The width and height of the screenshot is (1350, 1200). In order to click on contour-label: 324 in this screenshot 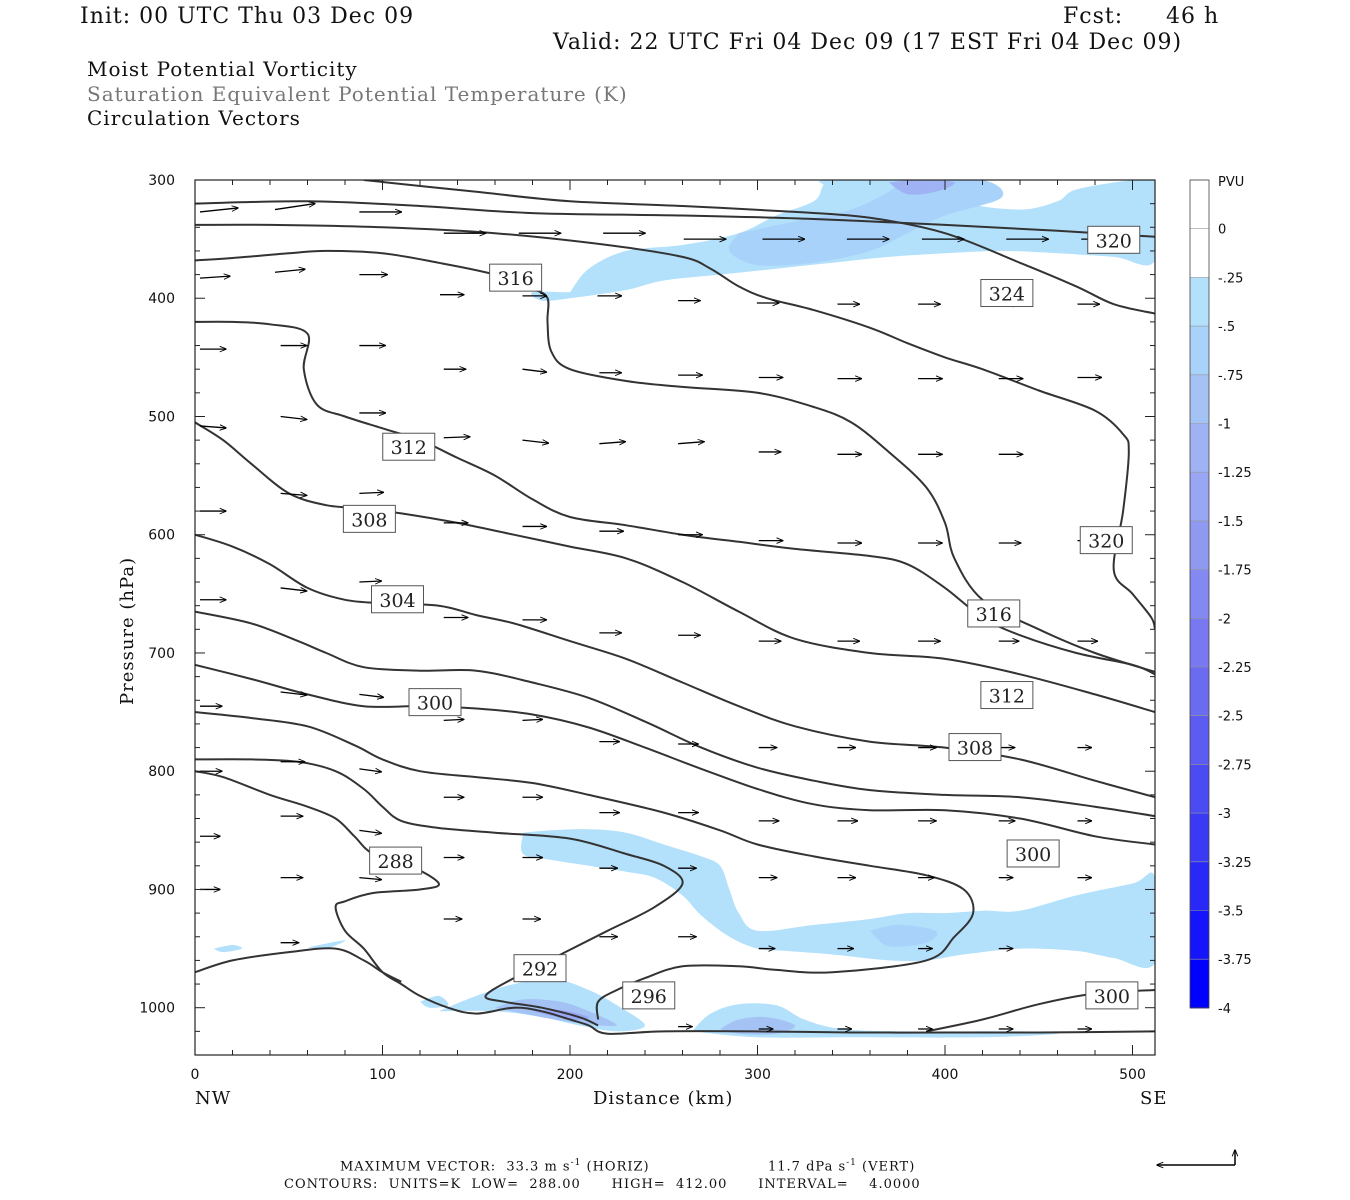, I will do `click(1007, 293)`.